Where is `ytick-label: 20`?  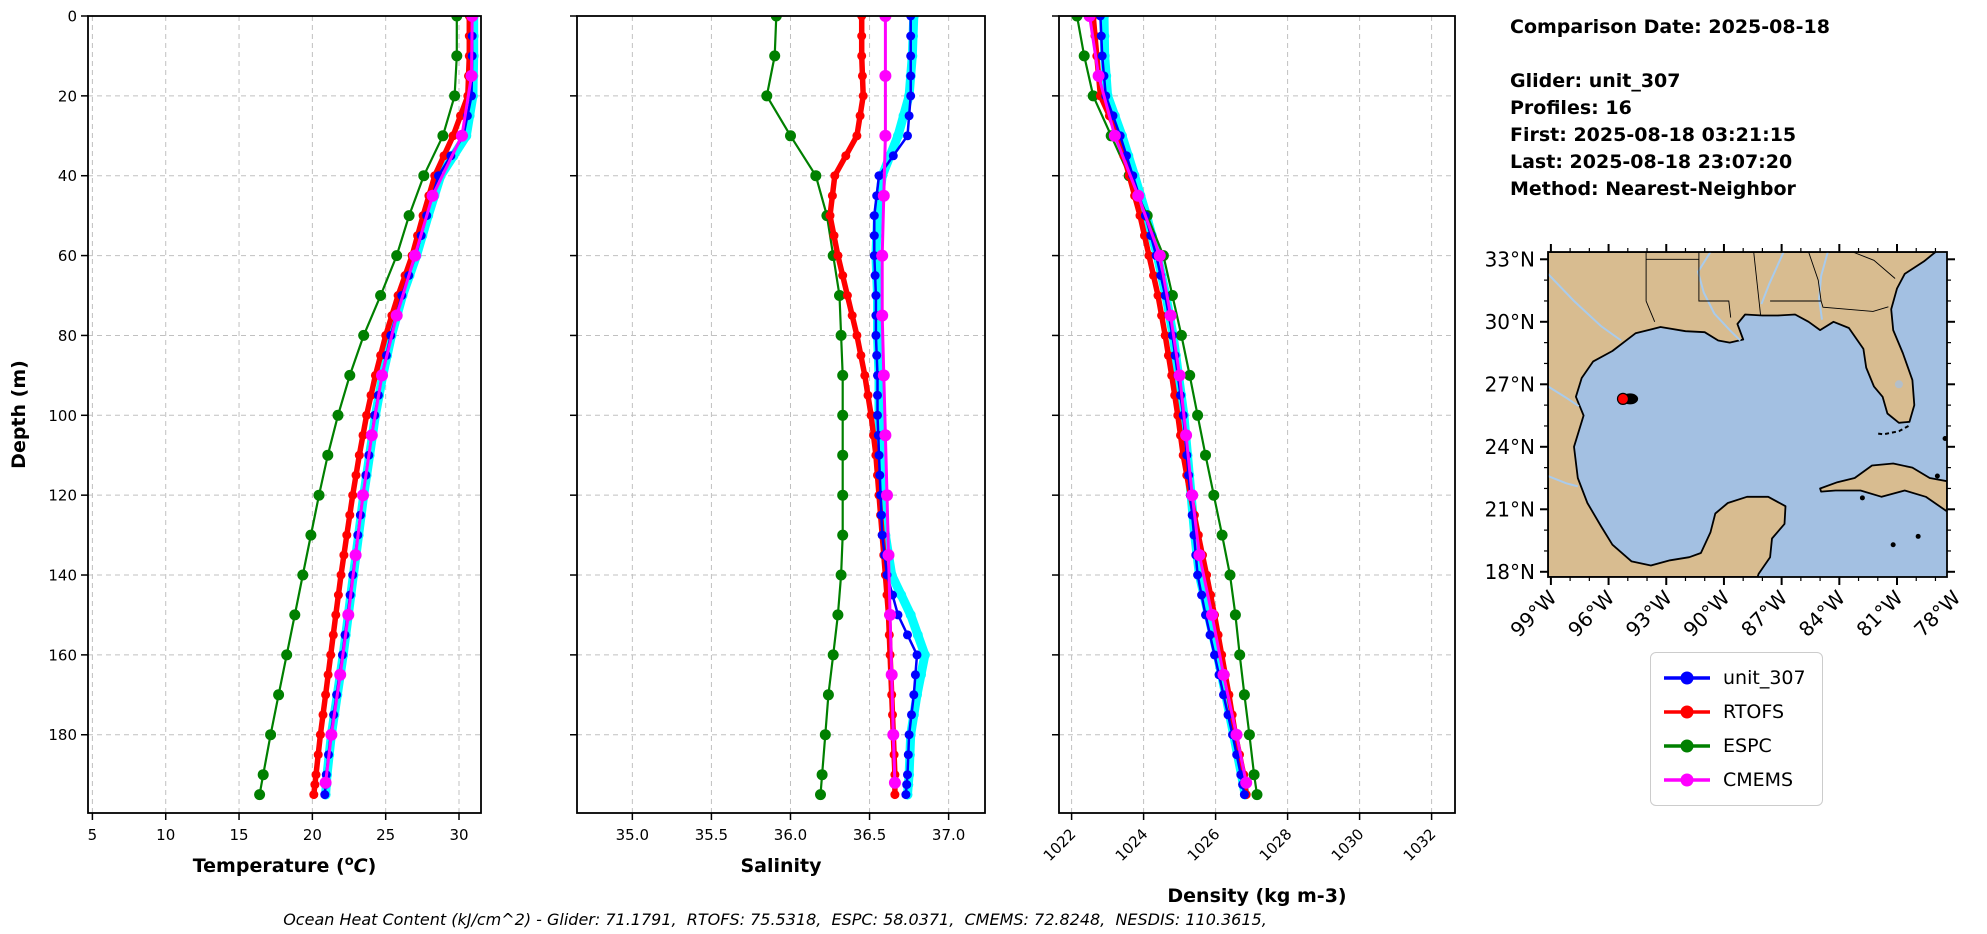
ytick-label: 20 is located at coordinates (67, 96).